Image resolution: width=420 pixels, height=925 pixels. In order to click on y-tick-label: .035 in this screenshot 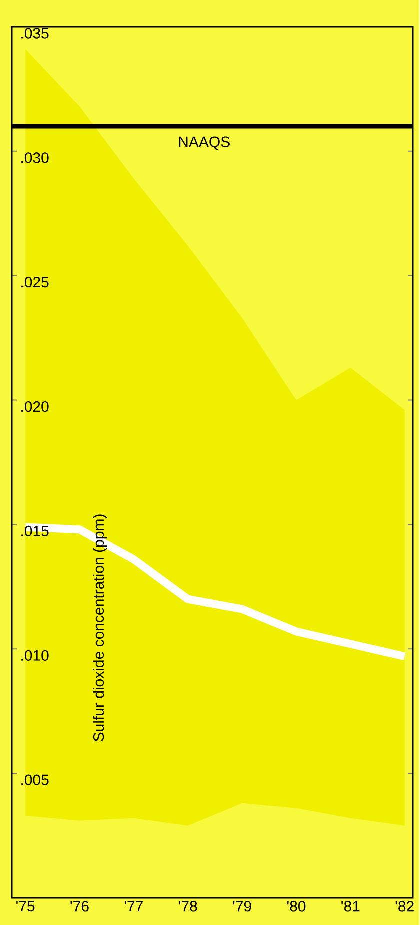, I will do `click(35, 33)`.